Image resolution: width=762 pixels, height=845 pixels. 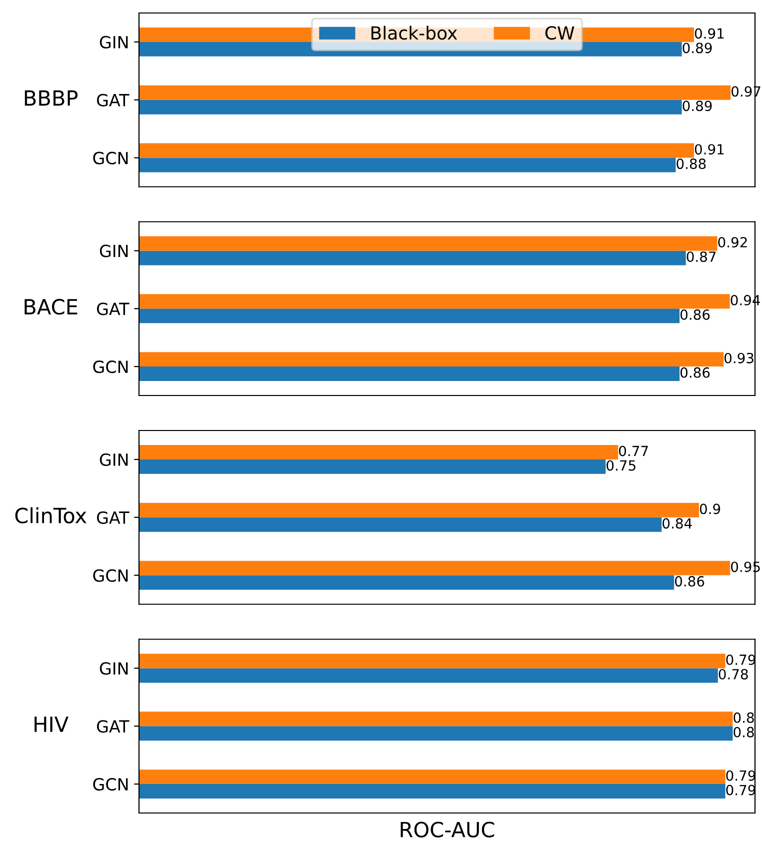 What do you see at coordinates (701, 256) in the screenshot?
I see `data-label: 0.87` at bounding box center [701, 256].